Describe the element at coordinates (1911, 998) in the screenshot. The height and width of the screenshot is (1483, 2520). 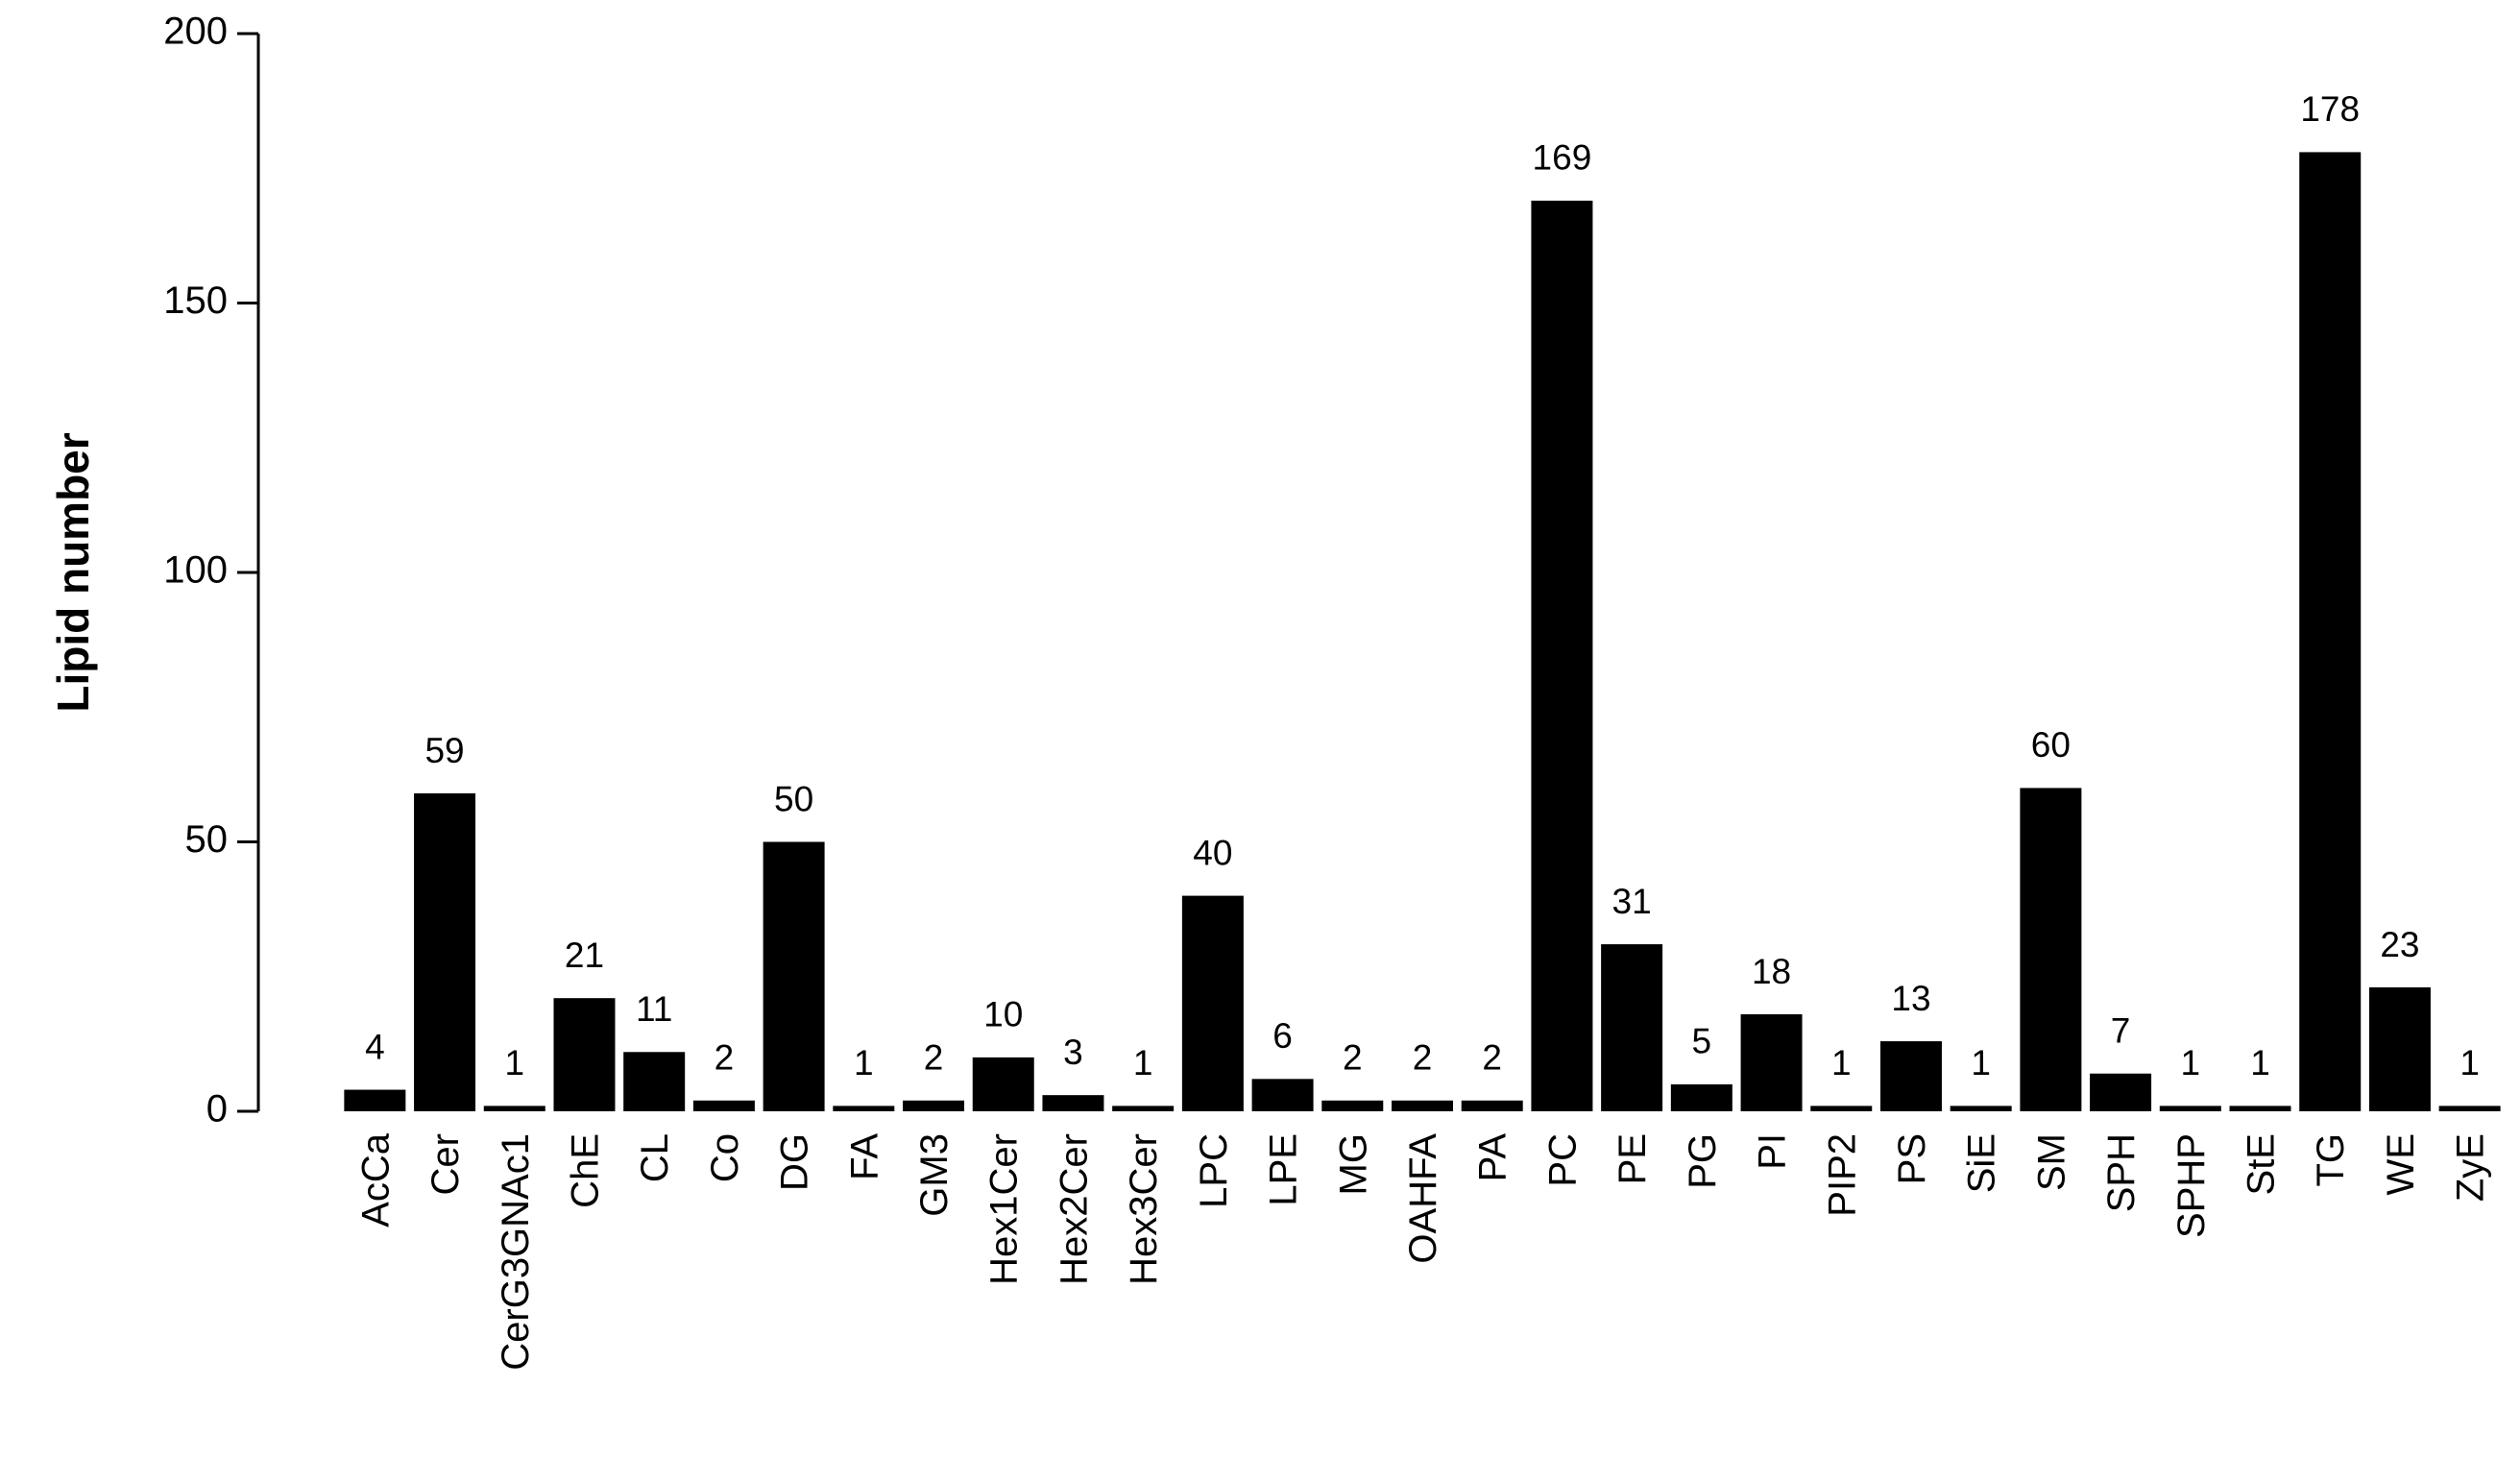
I see `value-label: 13` at that location.